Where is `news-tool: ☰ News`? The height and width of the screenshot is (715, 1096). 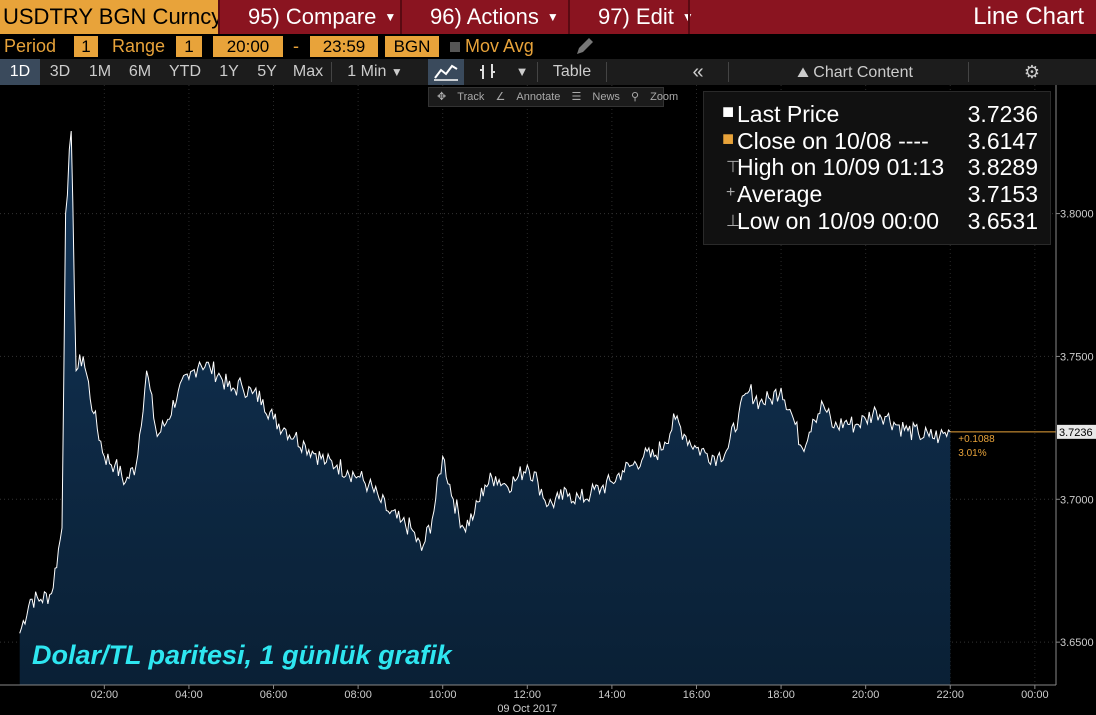 news-tool: ☰ News is located at coordinates (595, 97).